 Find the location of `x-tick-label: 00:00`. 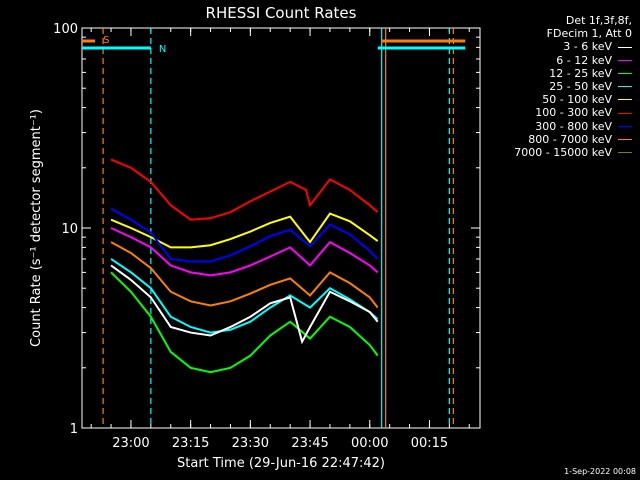

x-tick-label: 00:00 is located at coordinates (369, 443).